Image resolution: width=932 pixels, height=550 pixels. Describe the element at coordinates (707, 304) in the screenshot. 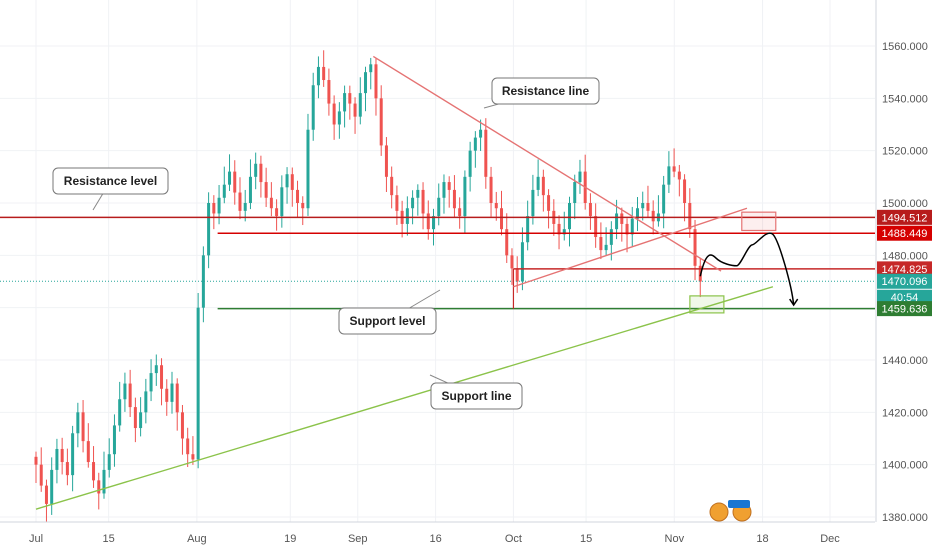

I see `support-touch-box` at that location.